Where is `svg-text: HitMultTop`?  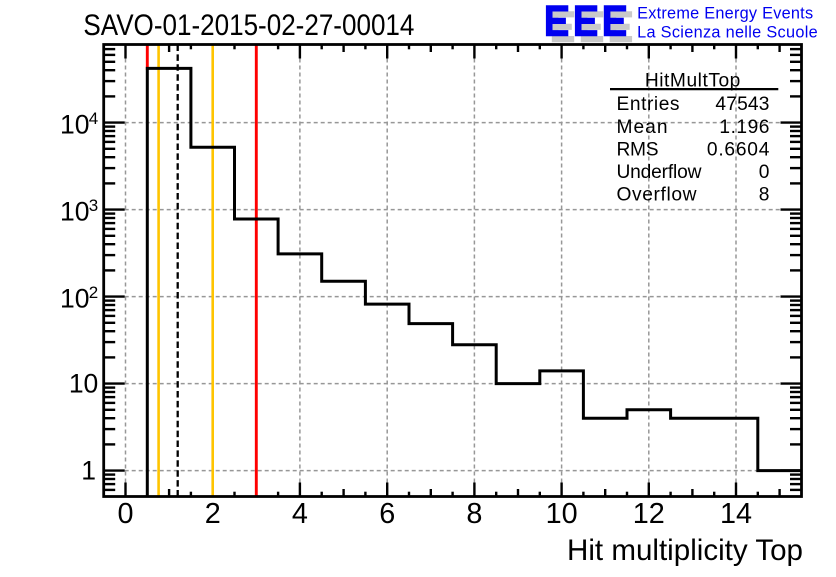
svg-text: HitMultTop is located at coordinates (693, 81).